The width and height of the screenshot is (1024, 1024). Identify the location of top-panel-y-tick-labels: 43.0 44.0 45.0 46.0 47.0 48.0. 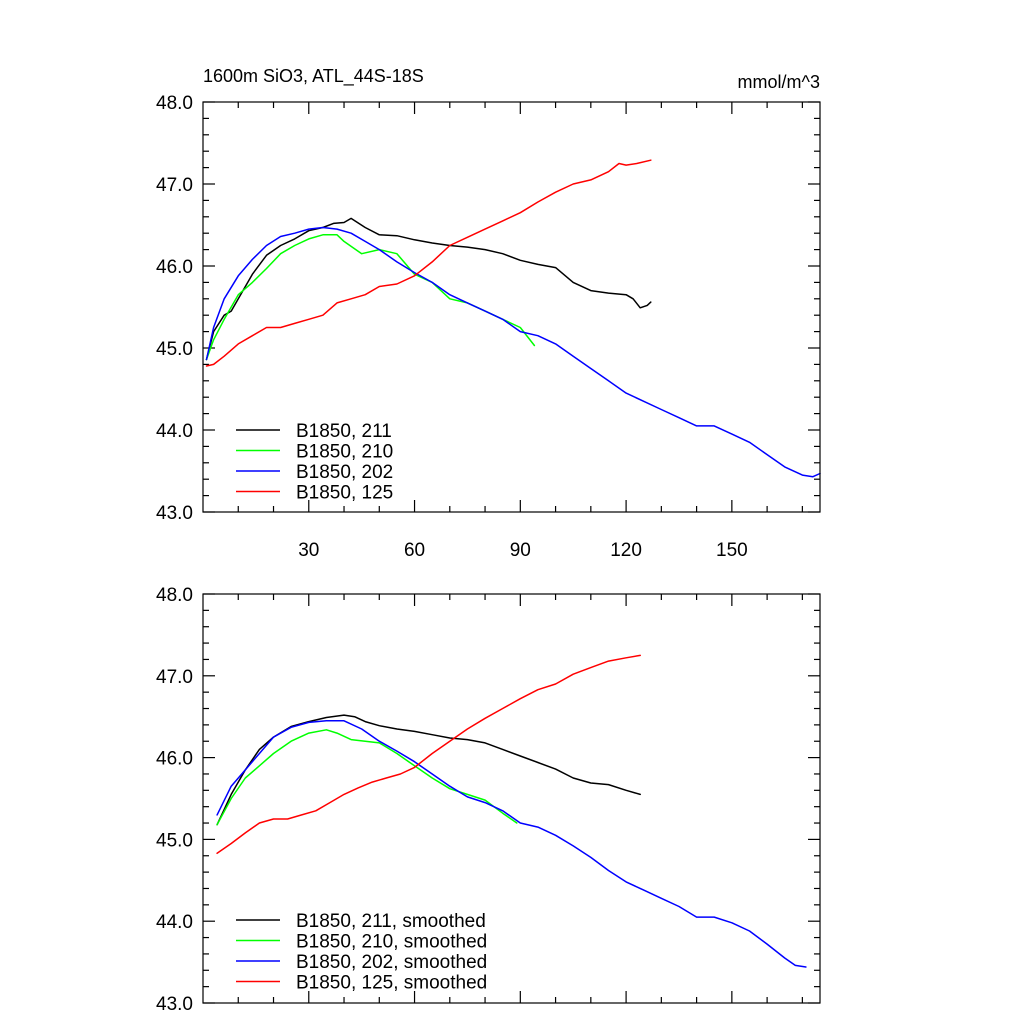
(174, 308).